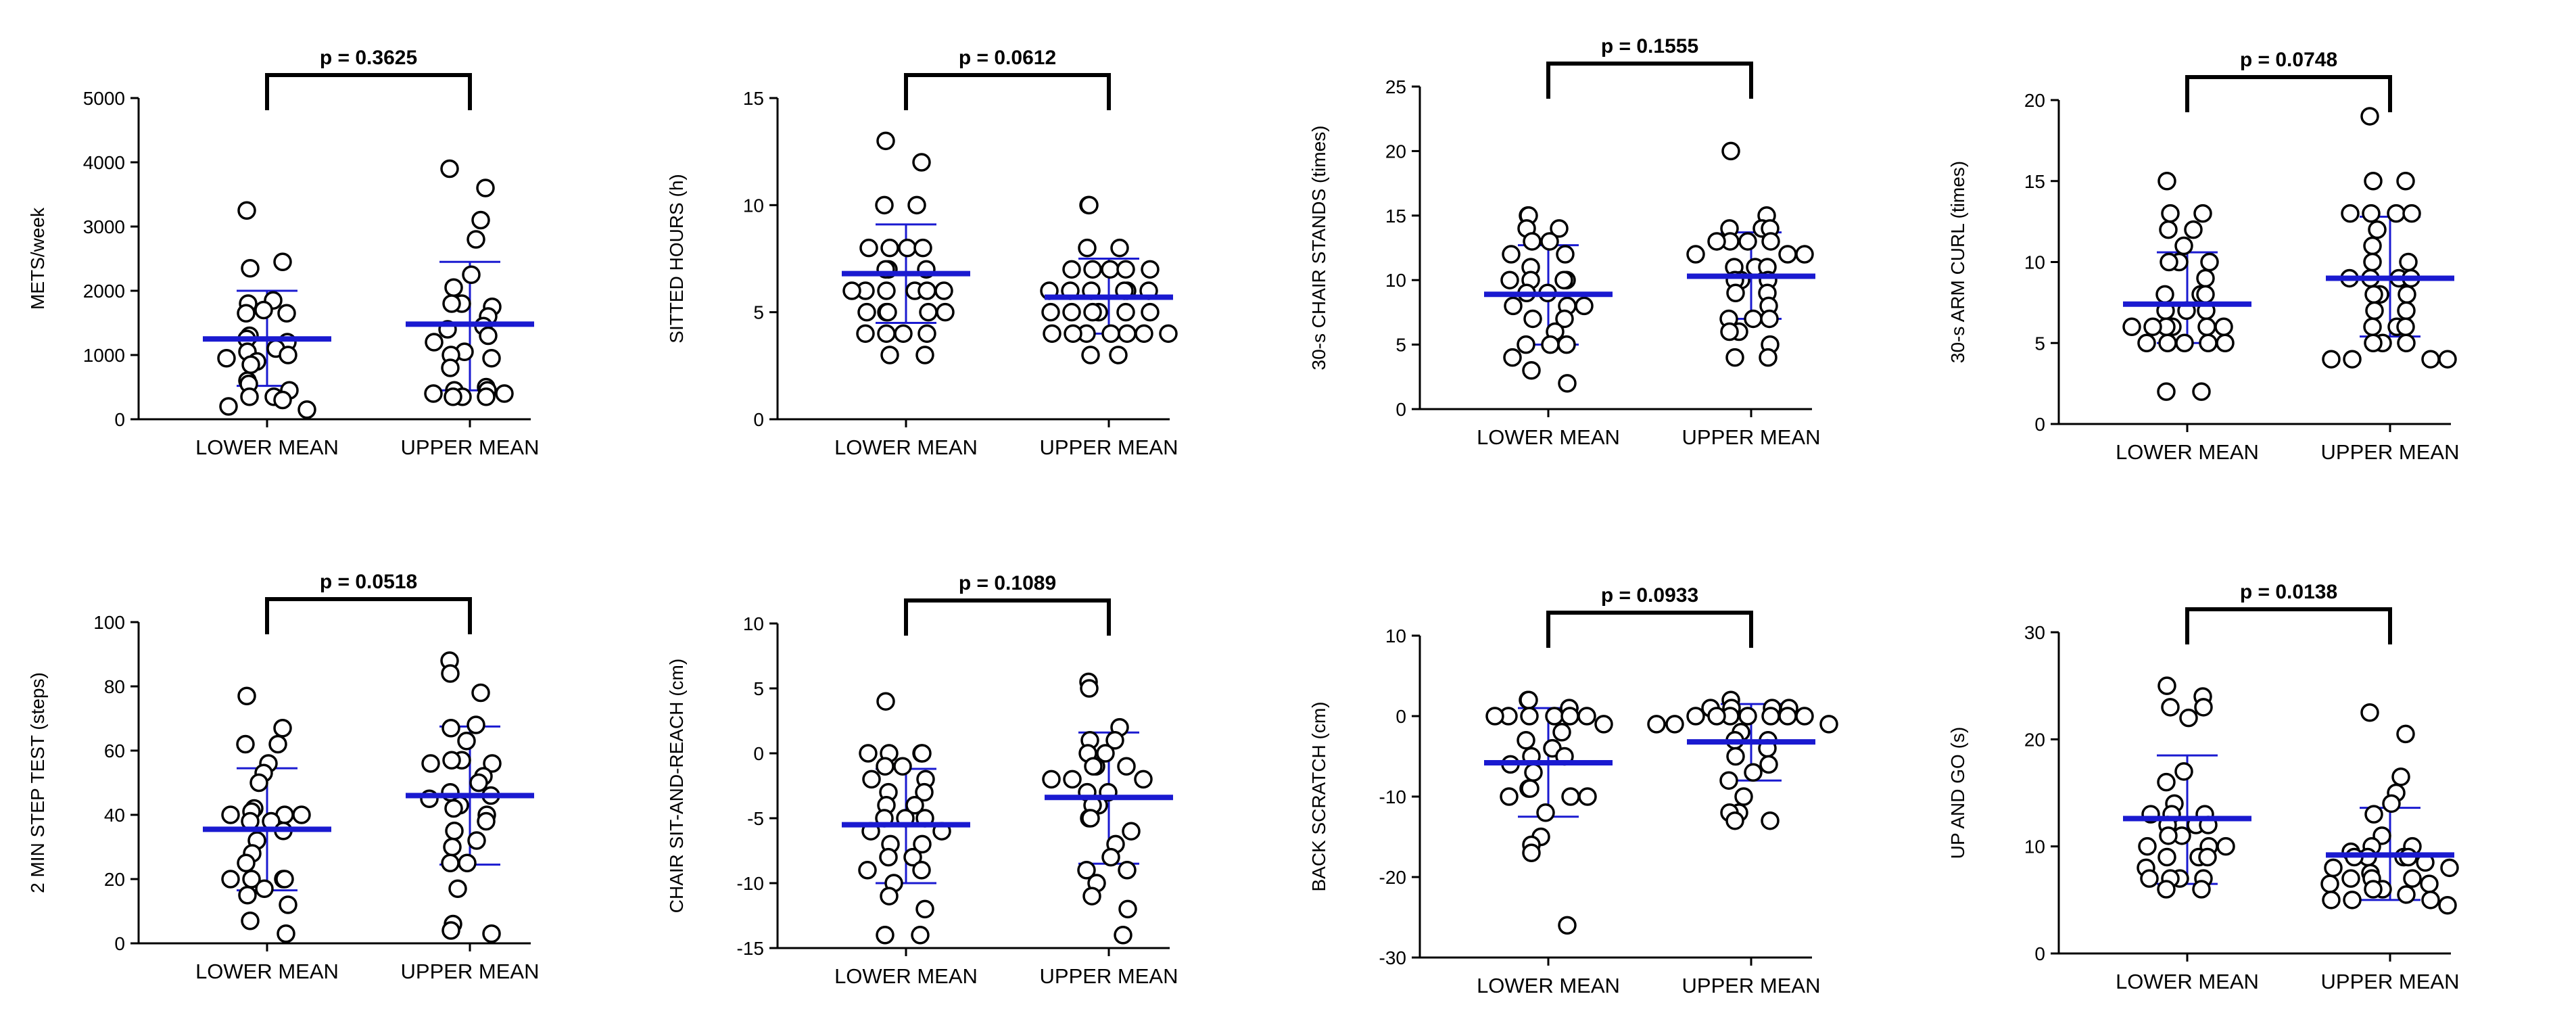  Describe the element at coordinates (114, 816) in the screenshot. I see `y-tick-label: 40` at that location.